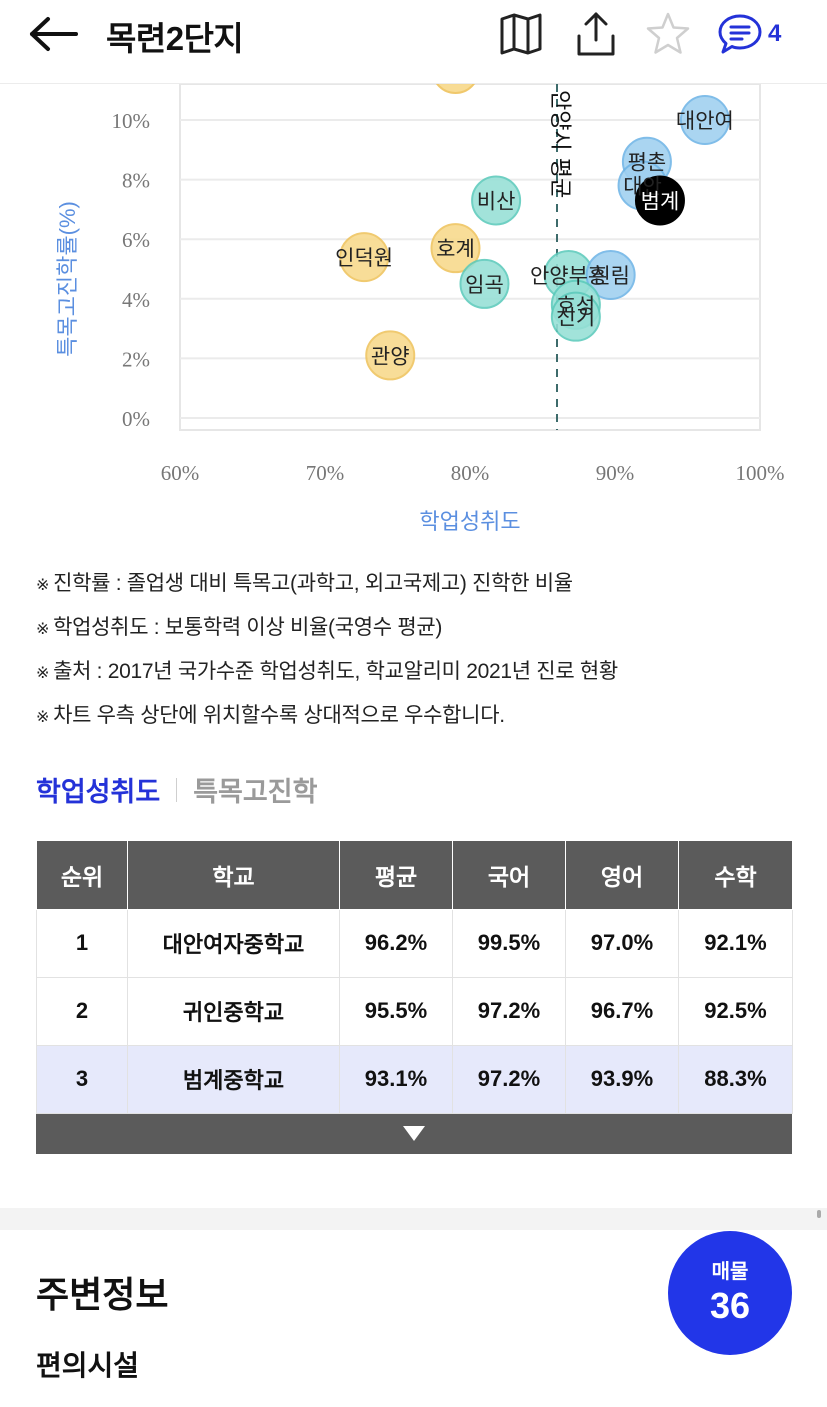 The height and width of the screenshot is (1407, 827). I want to click on table-header-row: 순위 학교 평균 국어 영어 수학, so click(414, 875).